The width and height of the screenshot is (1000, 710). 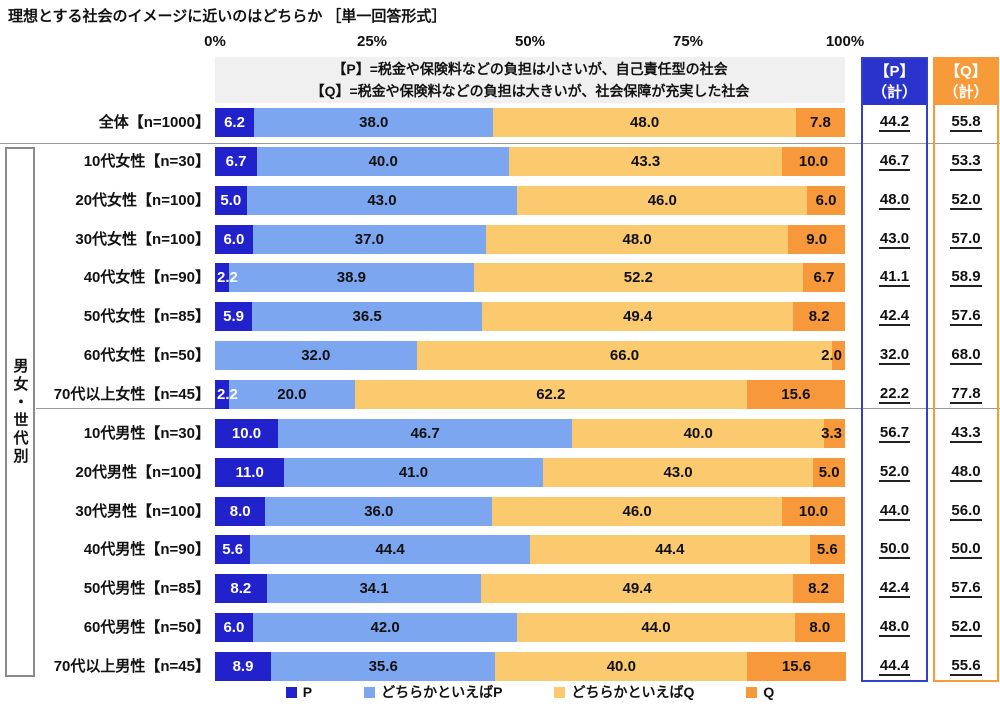 I want to click on bar-segment-rather-p: 46.7, so click(x=425, y=433).